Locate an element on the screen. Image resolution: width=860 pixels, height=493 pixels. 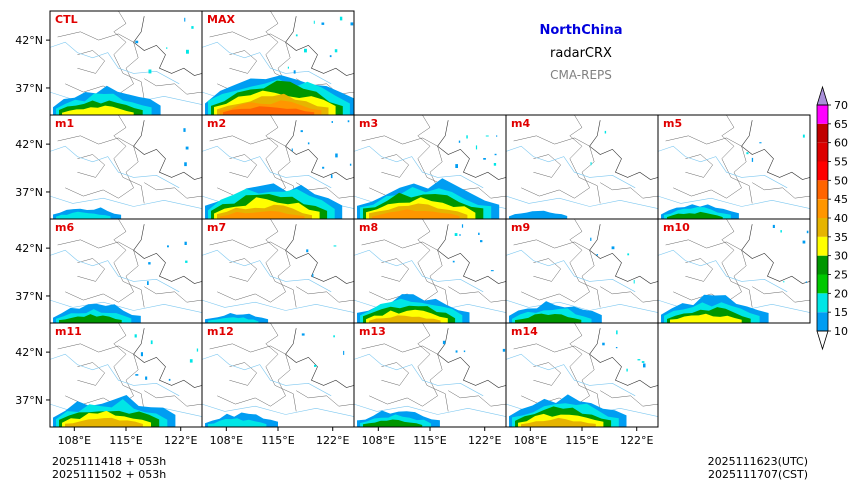
colorbar-label: 55 is located at coordinates (841, 162).